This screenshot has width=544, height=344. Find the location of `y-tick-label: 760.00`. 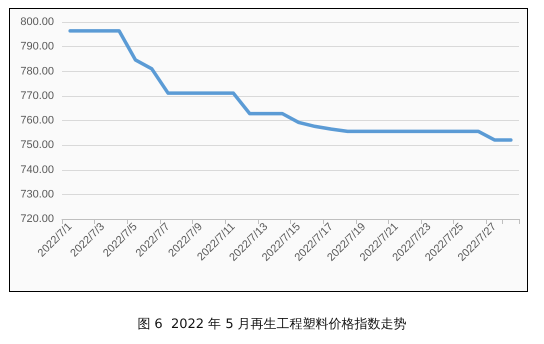

y-tick-label: 760.00 is located at coordinates (37, 120).